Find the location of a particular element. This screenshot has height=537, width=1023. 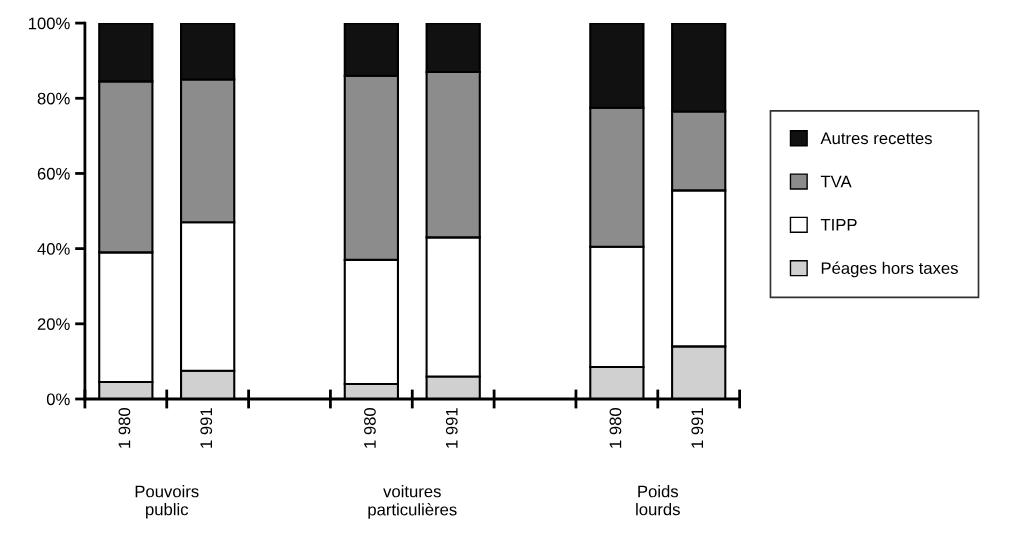

y-tick-label: 100% is located at coordinates (49, 23).